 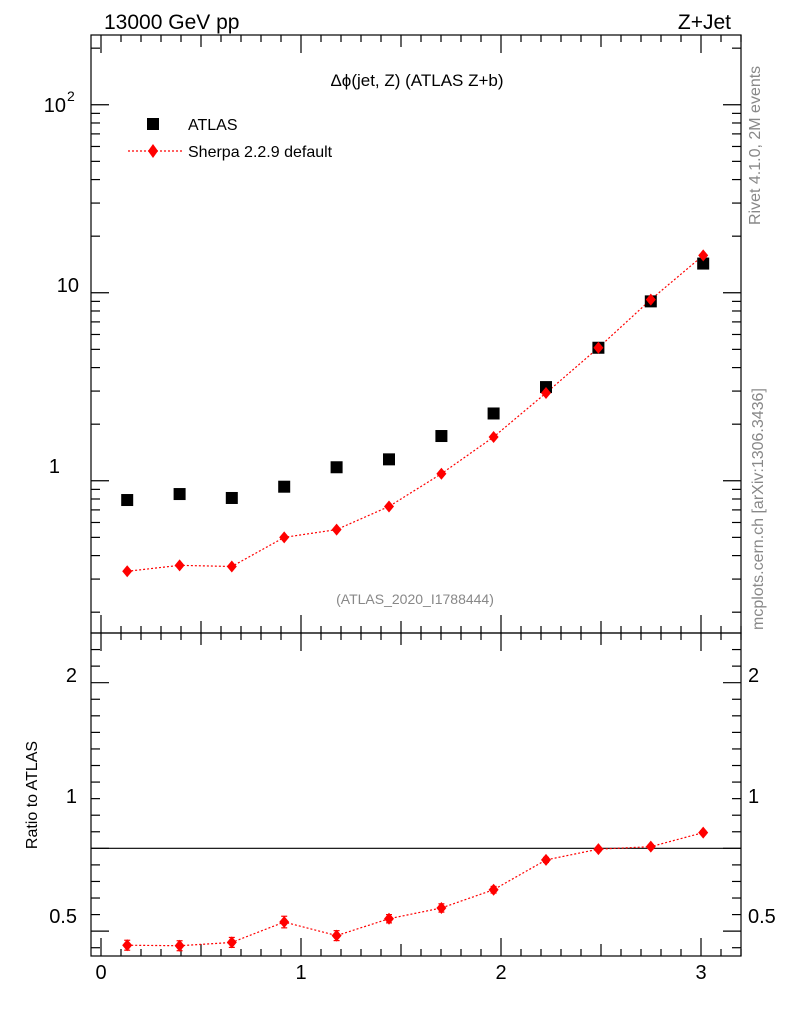 I want to click on x-tick-label-2: 2, so click(x=500, y=973).